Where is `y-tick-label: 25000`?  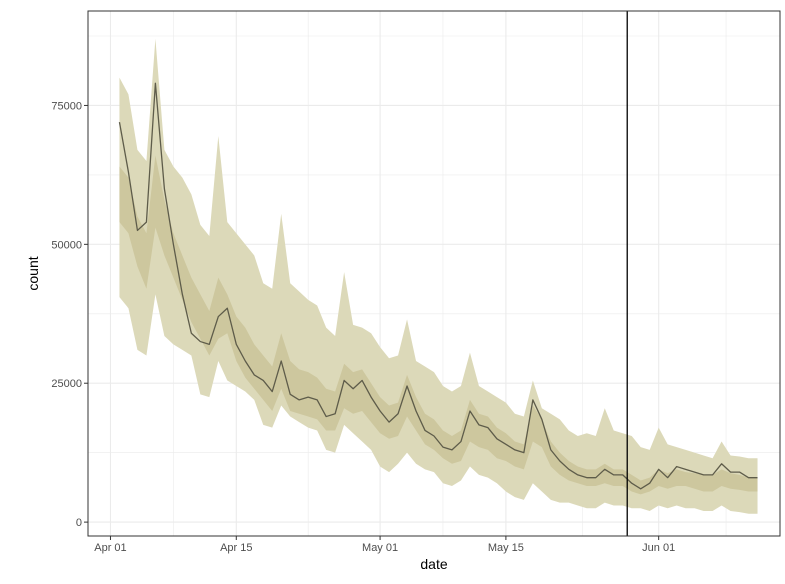
y-tick-label: 25000 is located at coordinates (66, 384).